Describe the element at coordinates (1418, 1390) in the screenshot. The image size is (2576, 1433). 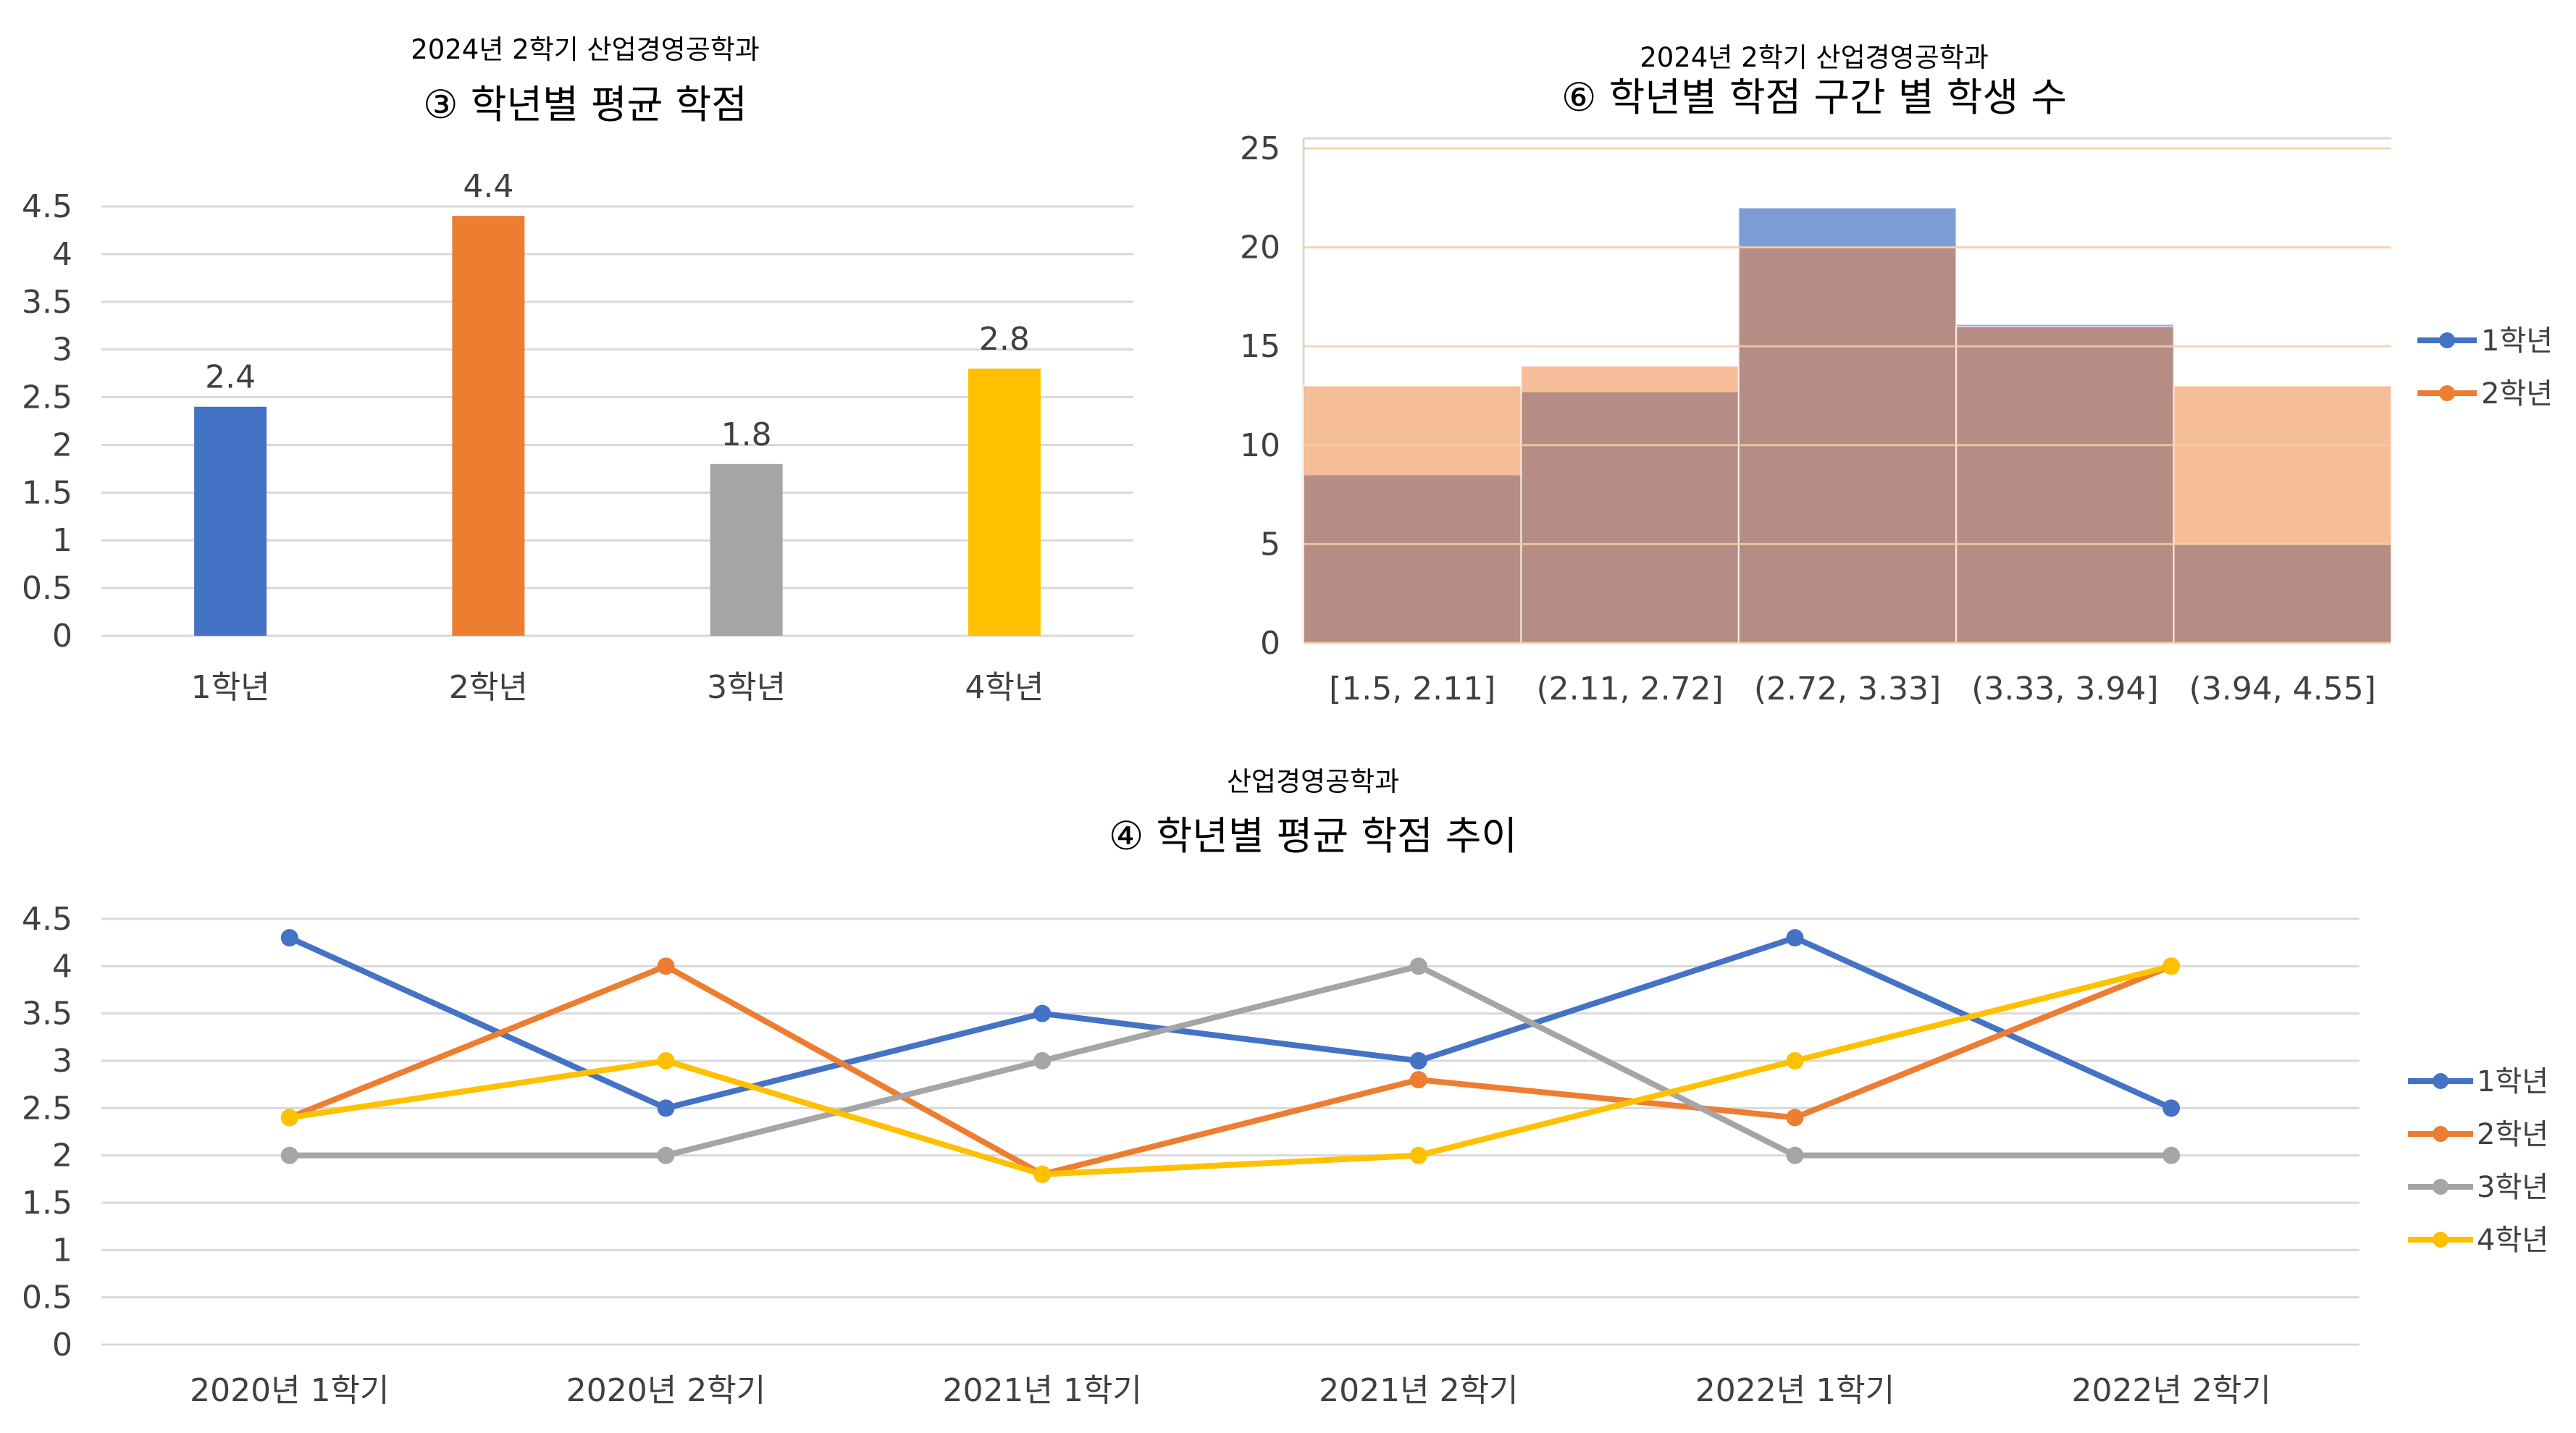
I see `x-tick-label: 2021년 2학기` at that location.